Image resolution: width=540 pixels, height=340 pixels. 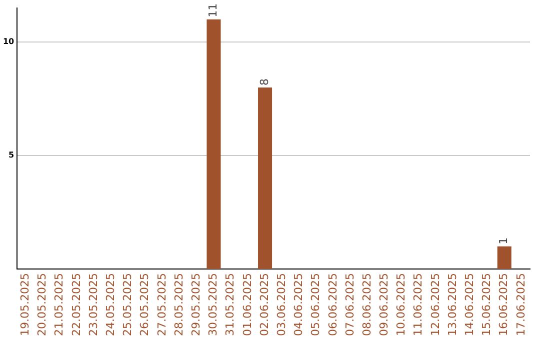 What do you see at coordinates (111, 304) in the screenshot?
I see `x-tick-label: 24.05.2025` at bounding box center [111, 304].